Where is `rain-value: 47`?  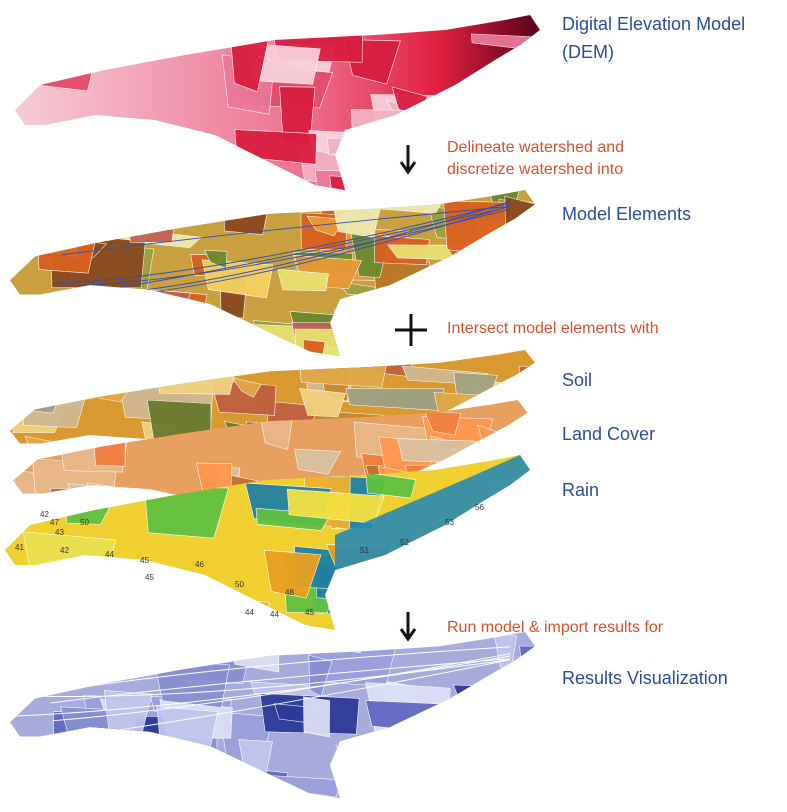 rain-value: 47 is located at coordinates (54, 522).